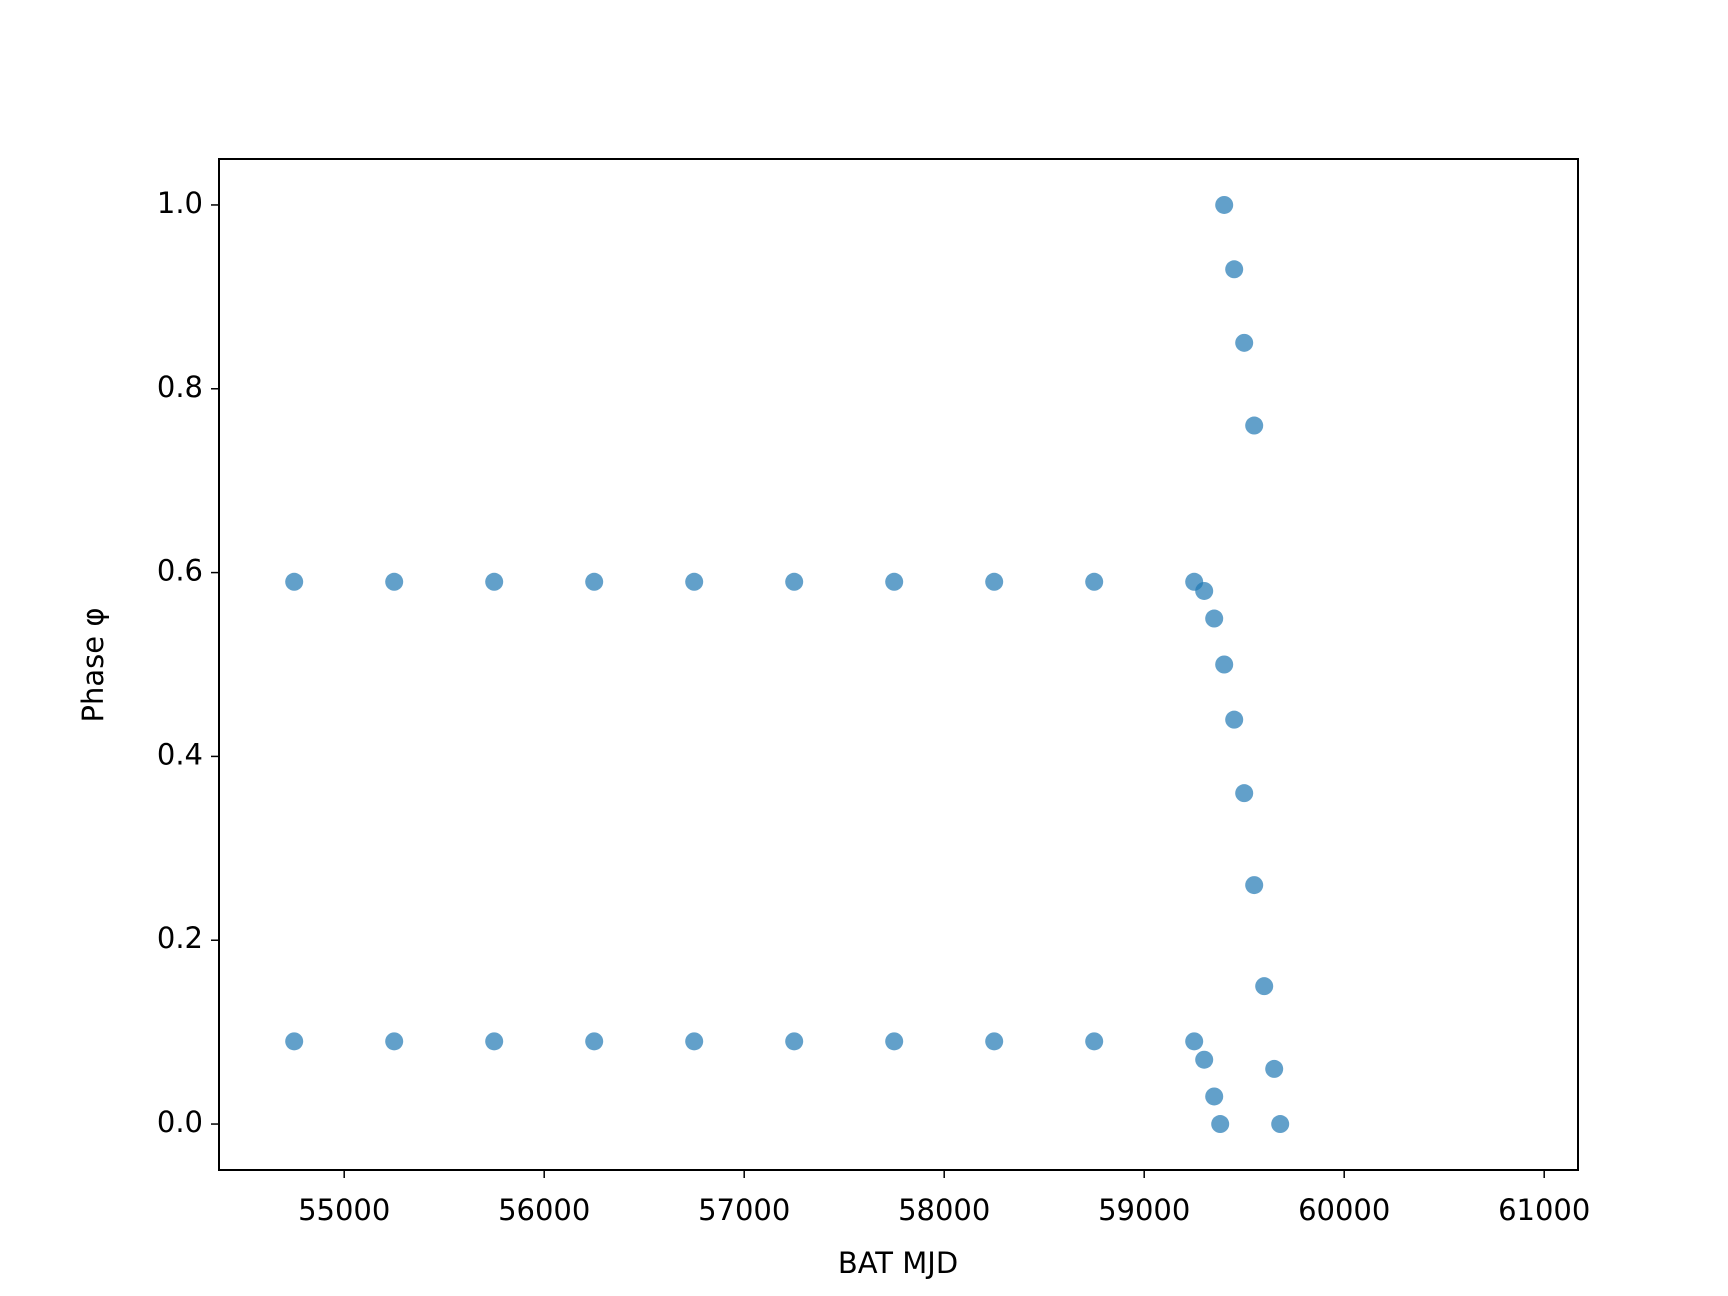 This screenshot has height=1296, width=1728. What do you see at coordinates (180, 203) in the screenshot?
I see `y-tick-label: 1.0` at bounding box center [180, 203].